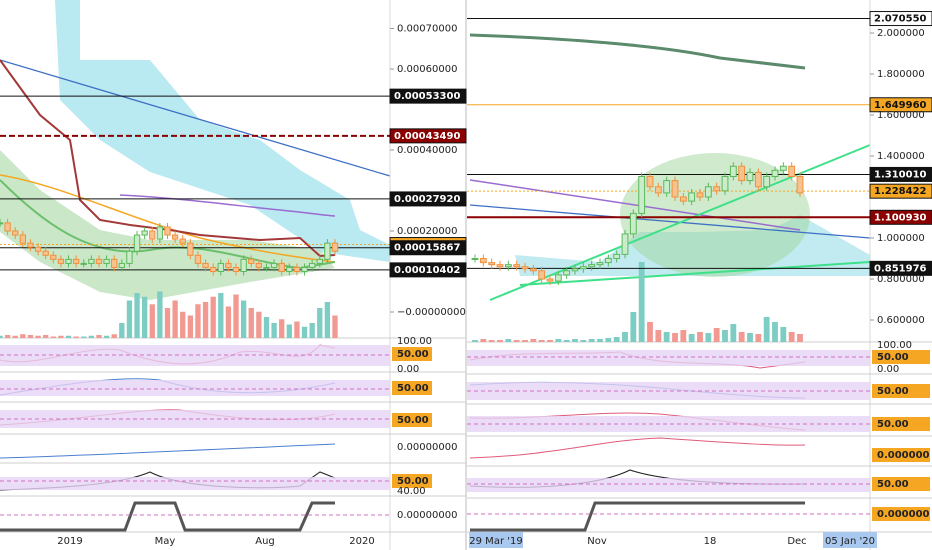 This screenshot has height=550, width=932. I want to click on macd-line, so click(637, 448).